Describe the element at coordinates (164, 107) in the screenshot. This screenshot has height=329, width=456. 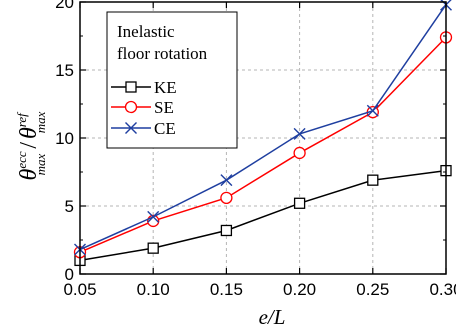
I see `legend-label-se: SE` at that location.